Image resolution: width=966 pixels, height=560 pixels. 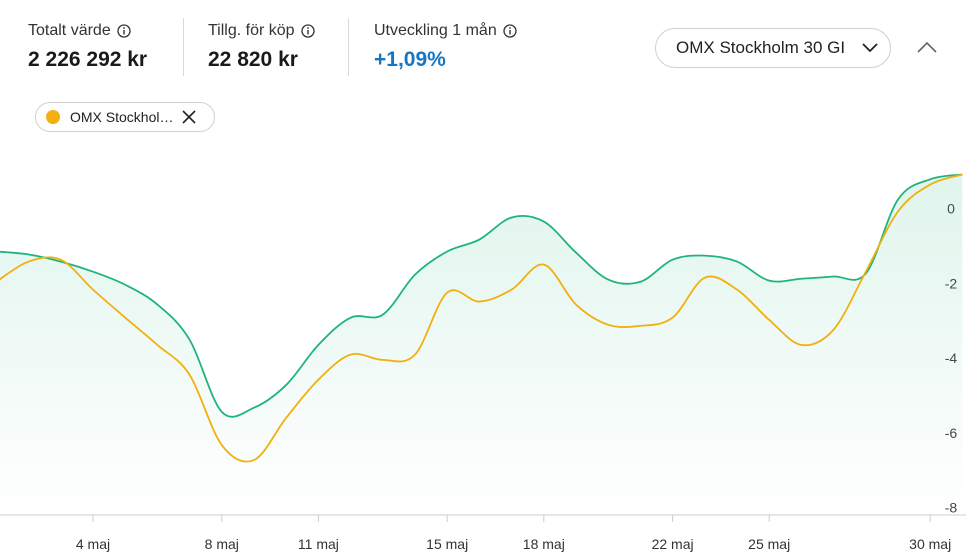 What do you see at coordinates (870, 48) in the screenshot?
I see `chevron-down` at bounding box center [870, 48].